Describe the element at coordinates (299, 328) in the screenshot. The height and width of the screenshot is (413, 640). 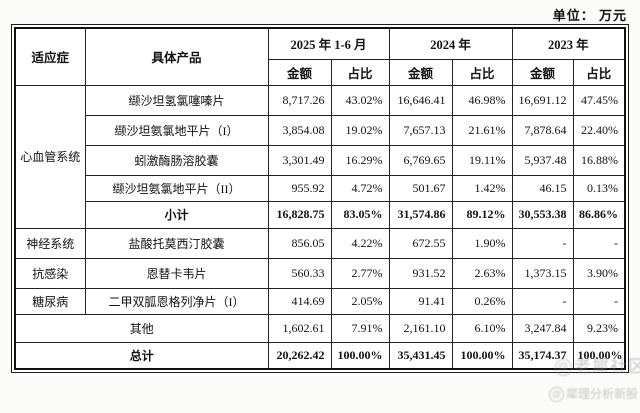
I see `amount-cell: 1,602.61` at that location.